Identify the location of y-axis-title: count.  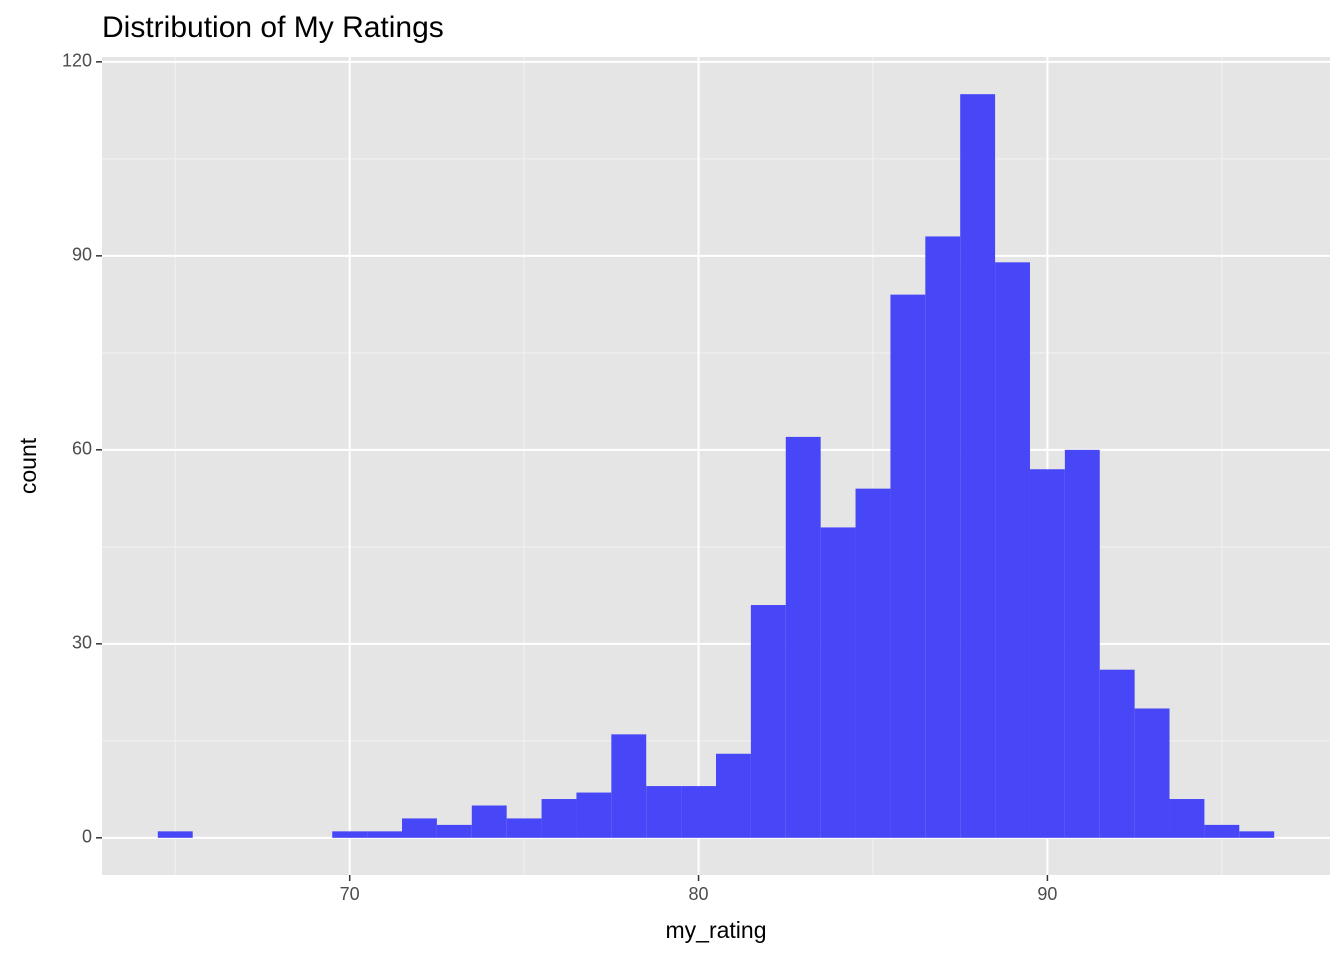
(28, 465).